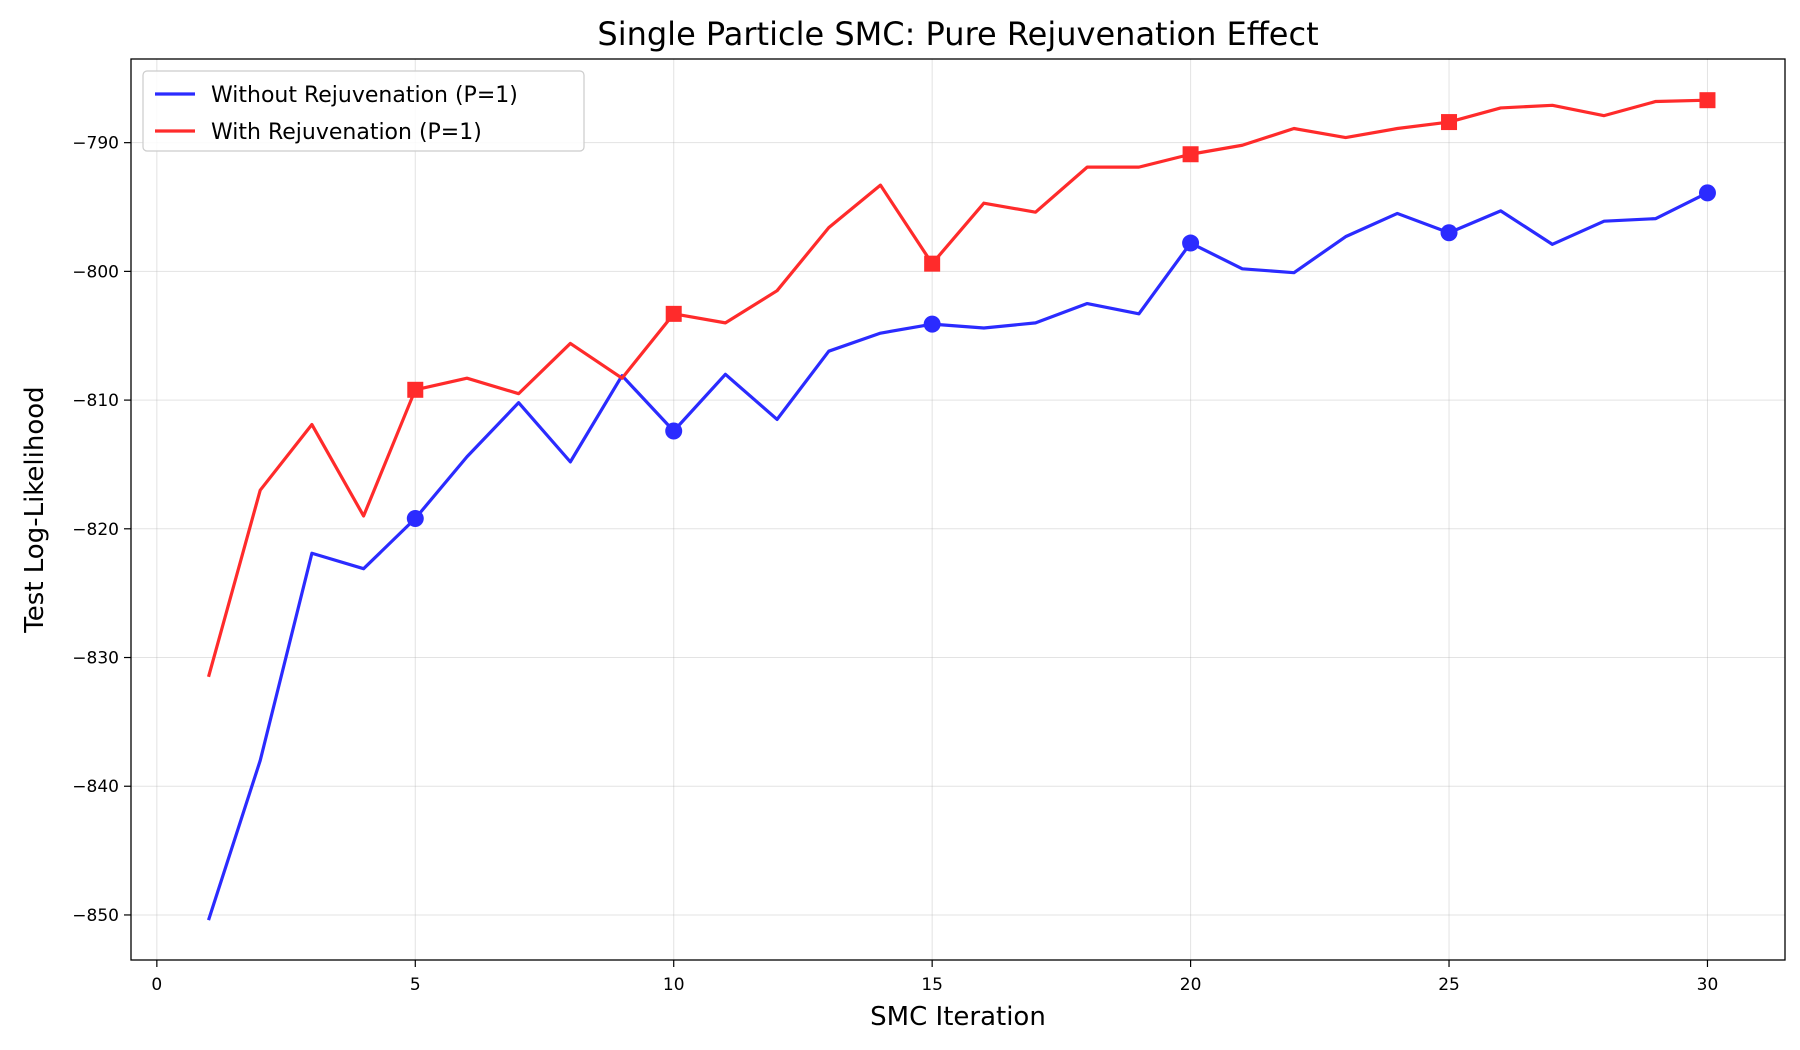 This screenshot has height=1050, width=1800. What do you see at coordinates (95, 916) in the screenshot?
I see `y-tick-label: −850` at bounding box center [95, 916].